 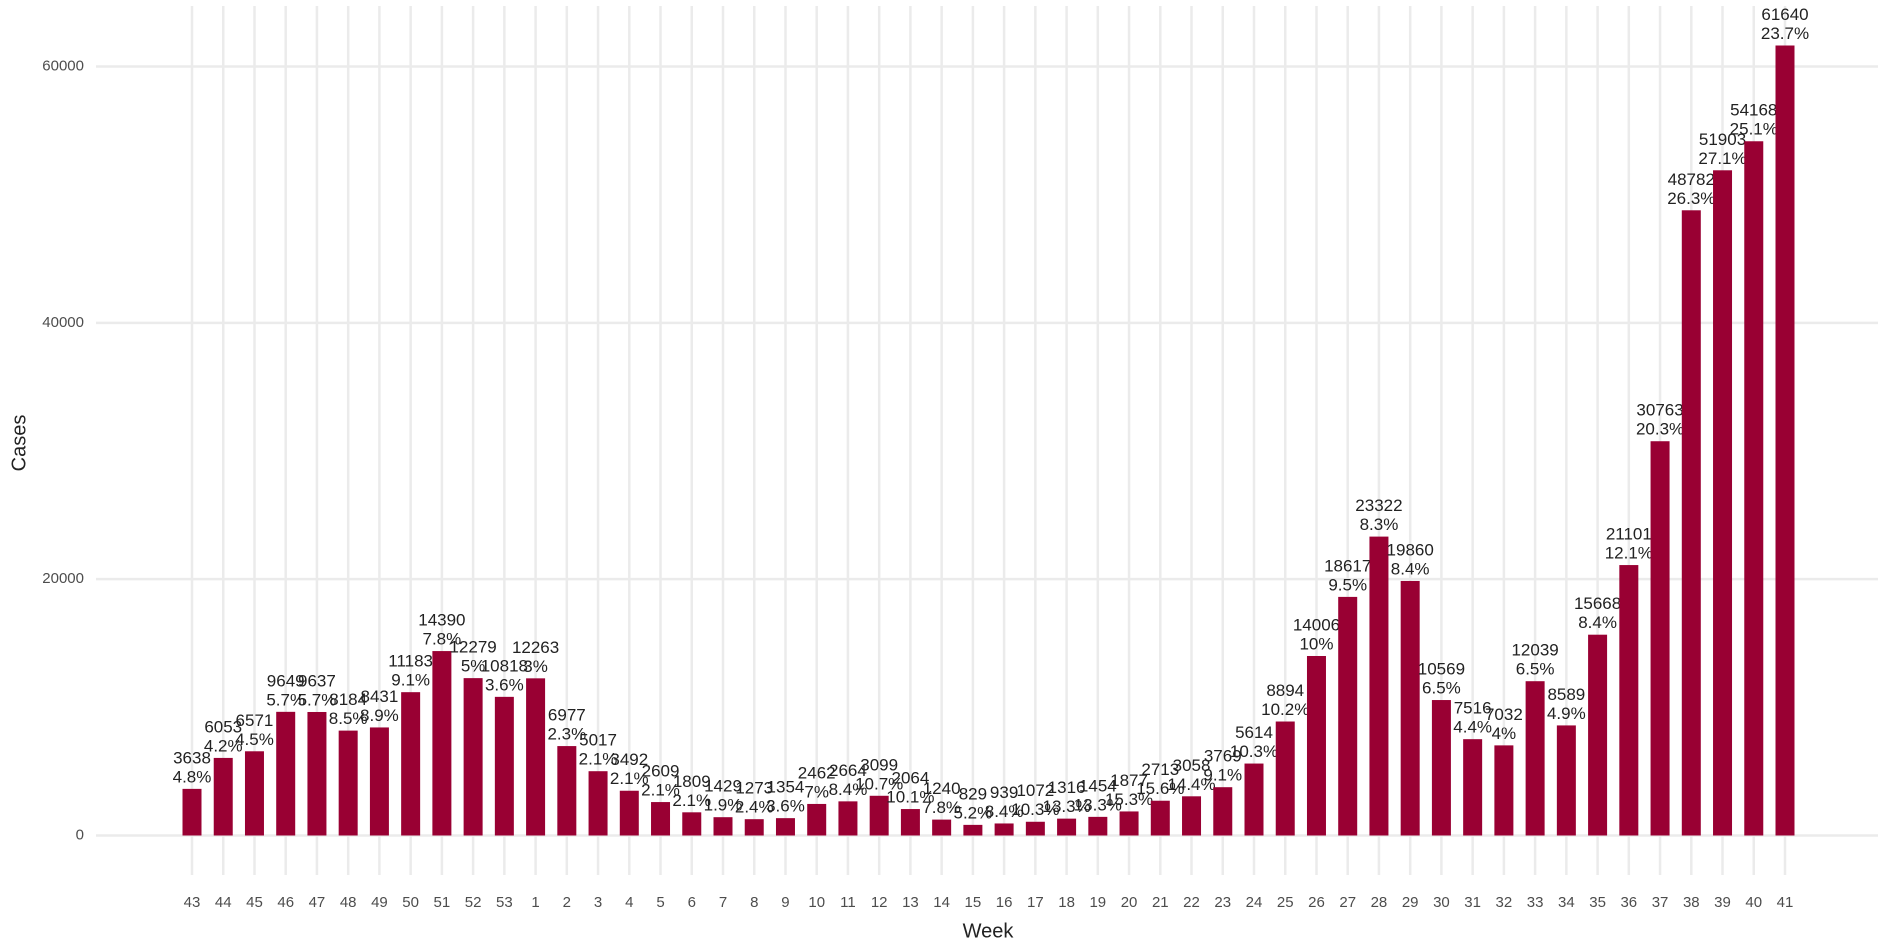 What do you see at coordinates (1191, 902) in the screenshot?
I see `x-tick-label: 22` at bounding box center [1191, 902].